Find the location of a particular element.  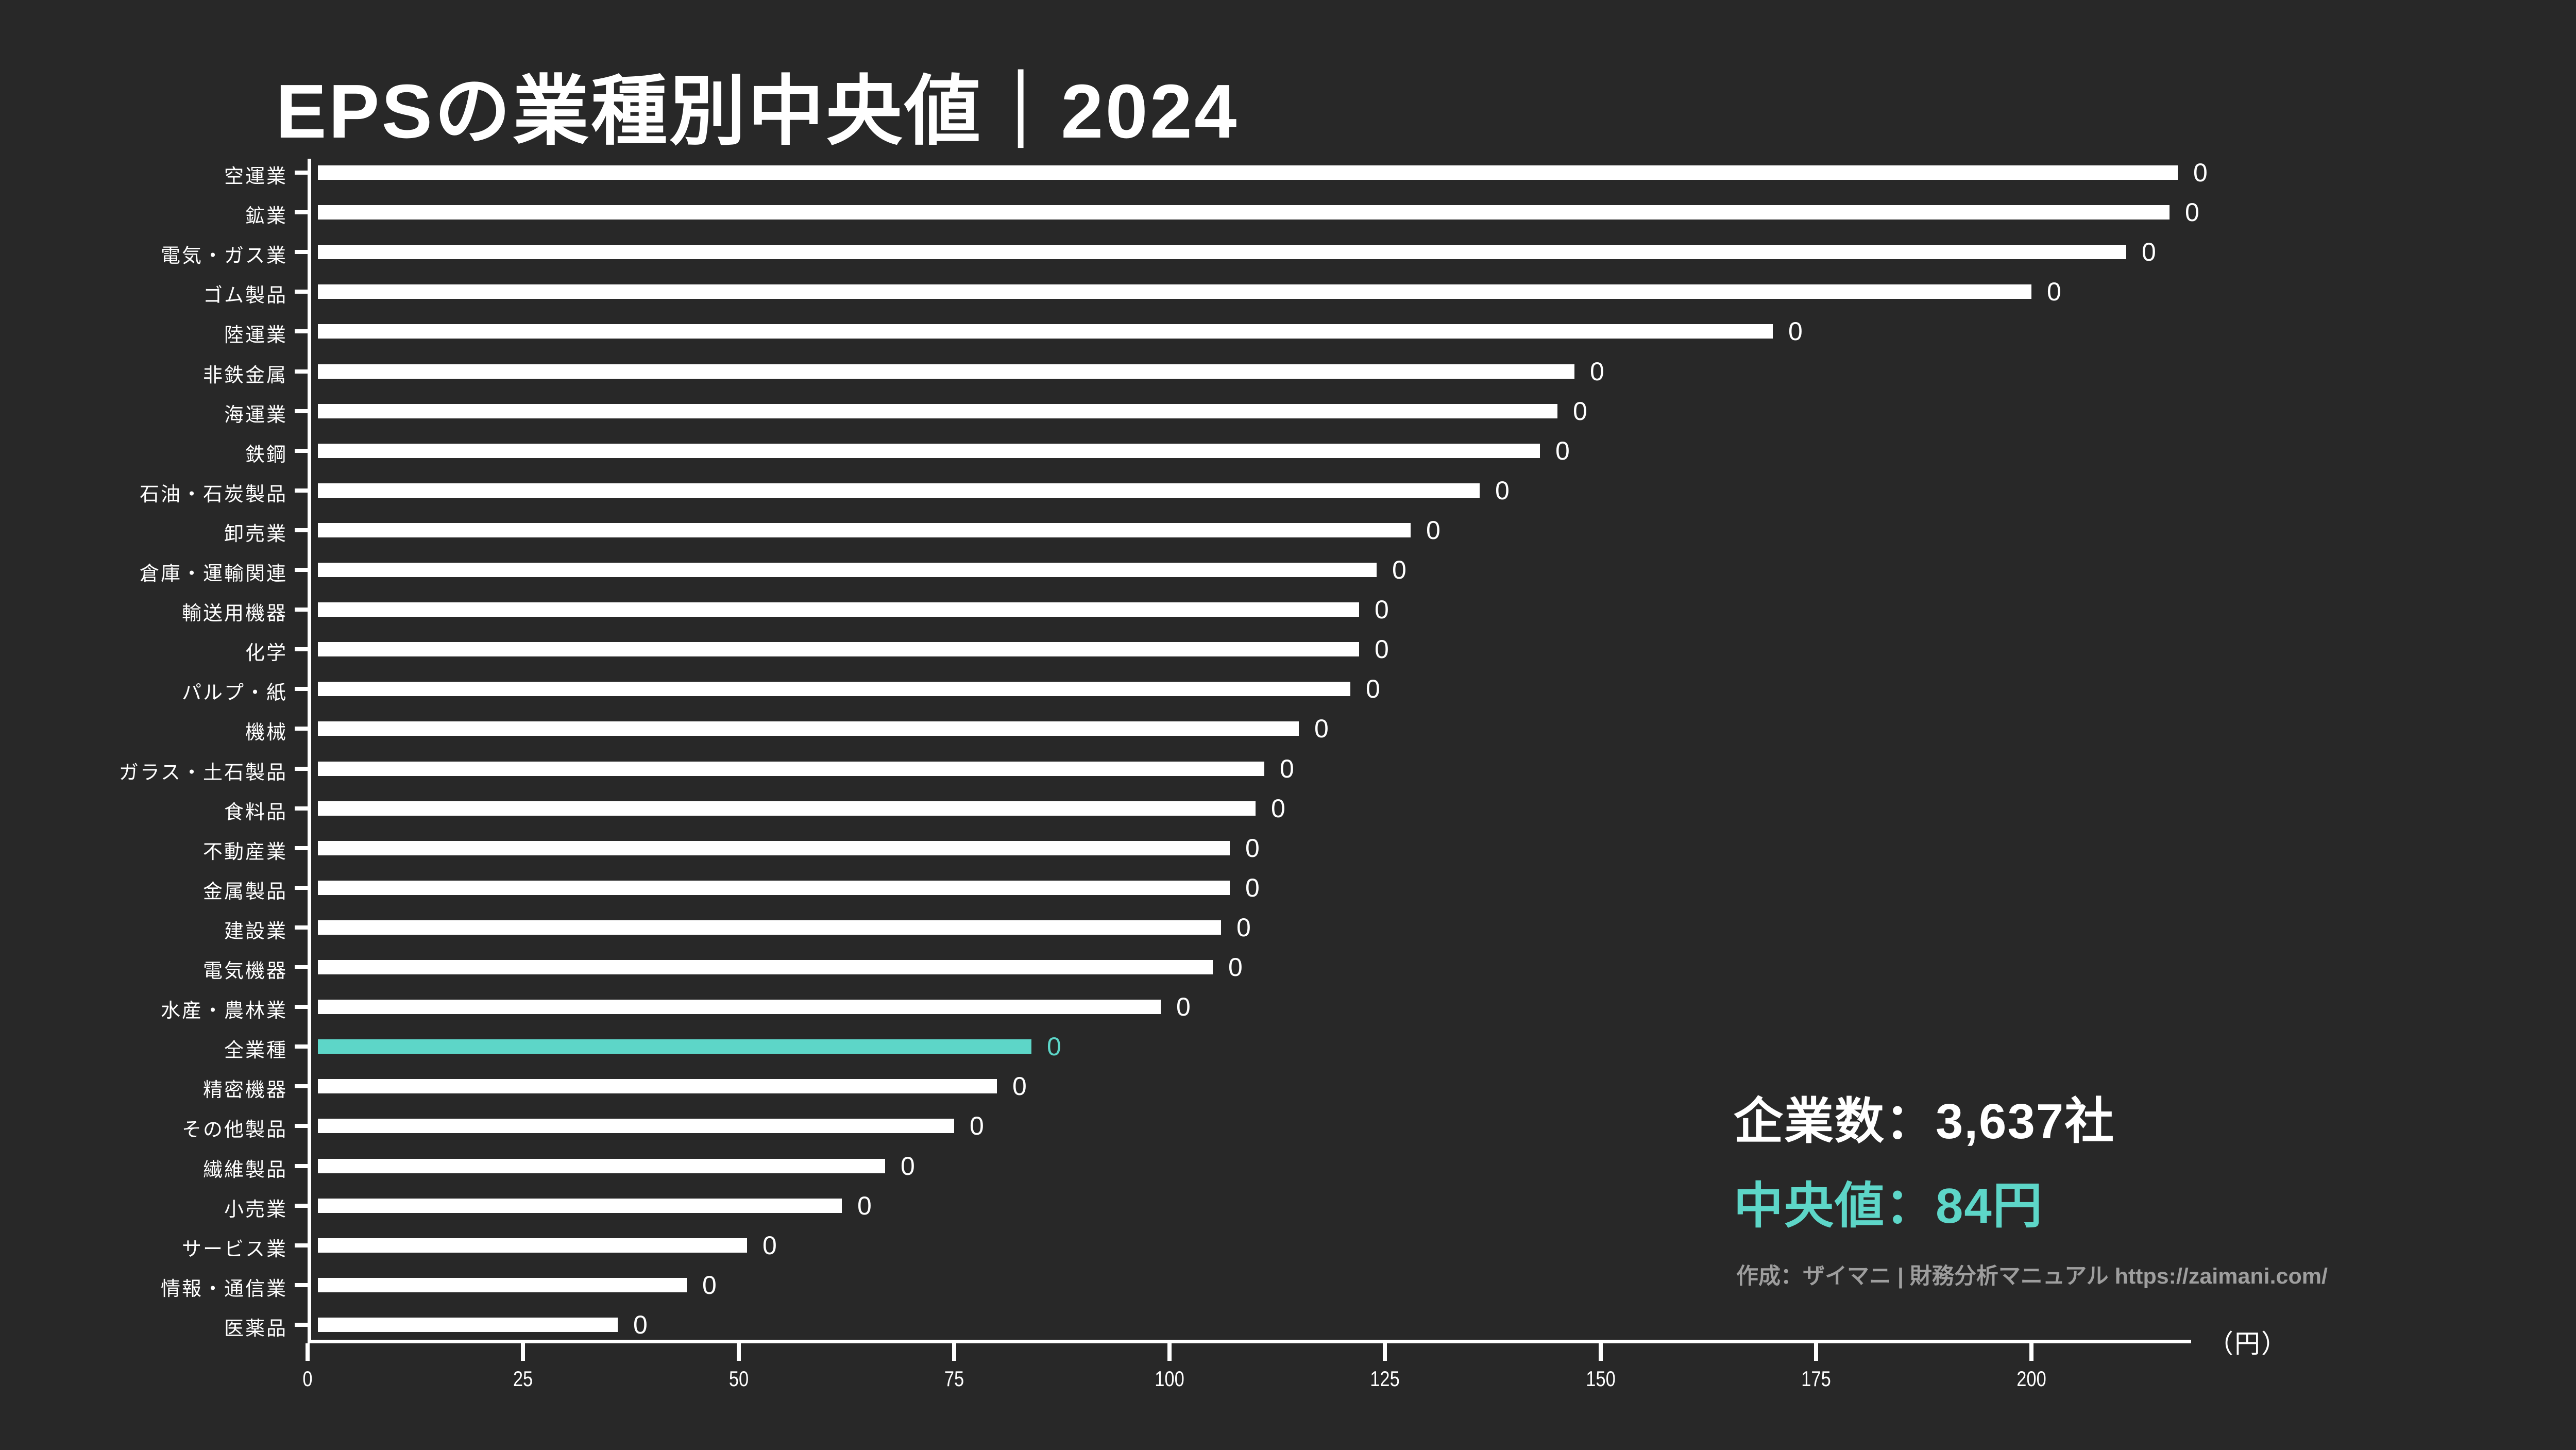

category-label: 全業種 is located at coordinates (255, 1051).